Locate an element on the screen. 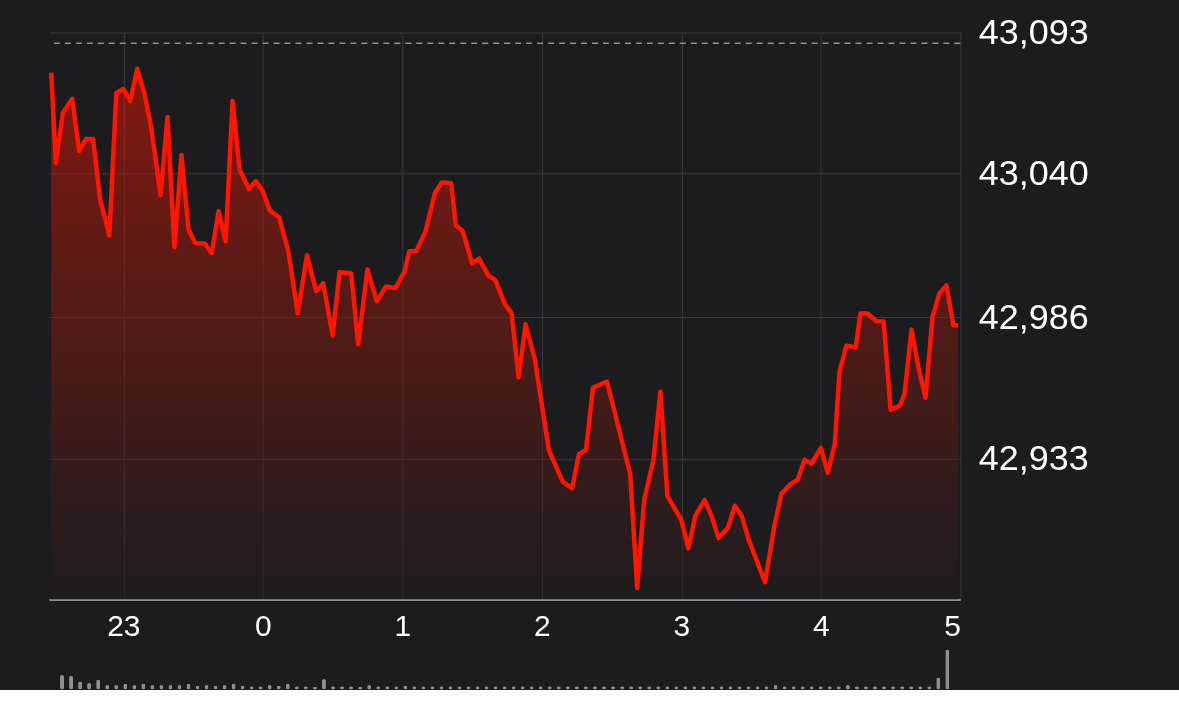 The width and height of the screenshot is (1179, 704). y-tick-label: 42,933 is located at coordinates (1033, 457).